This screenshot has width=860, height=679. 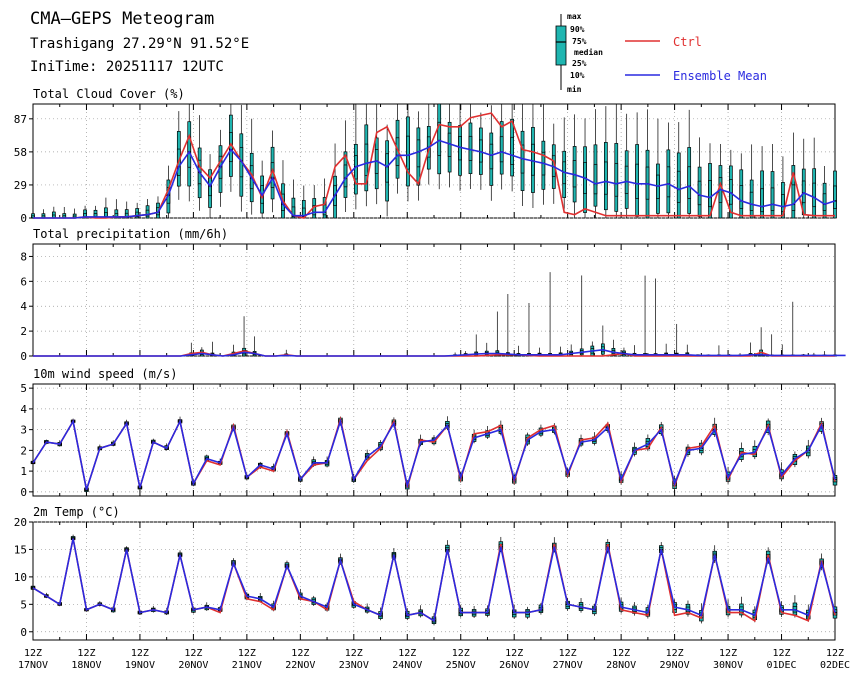 I want to click on x-tick-date-label: 17NOV, so click(x=33, y=665).